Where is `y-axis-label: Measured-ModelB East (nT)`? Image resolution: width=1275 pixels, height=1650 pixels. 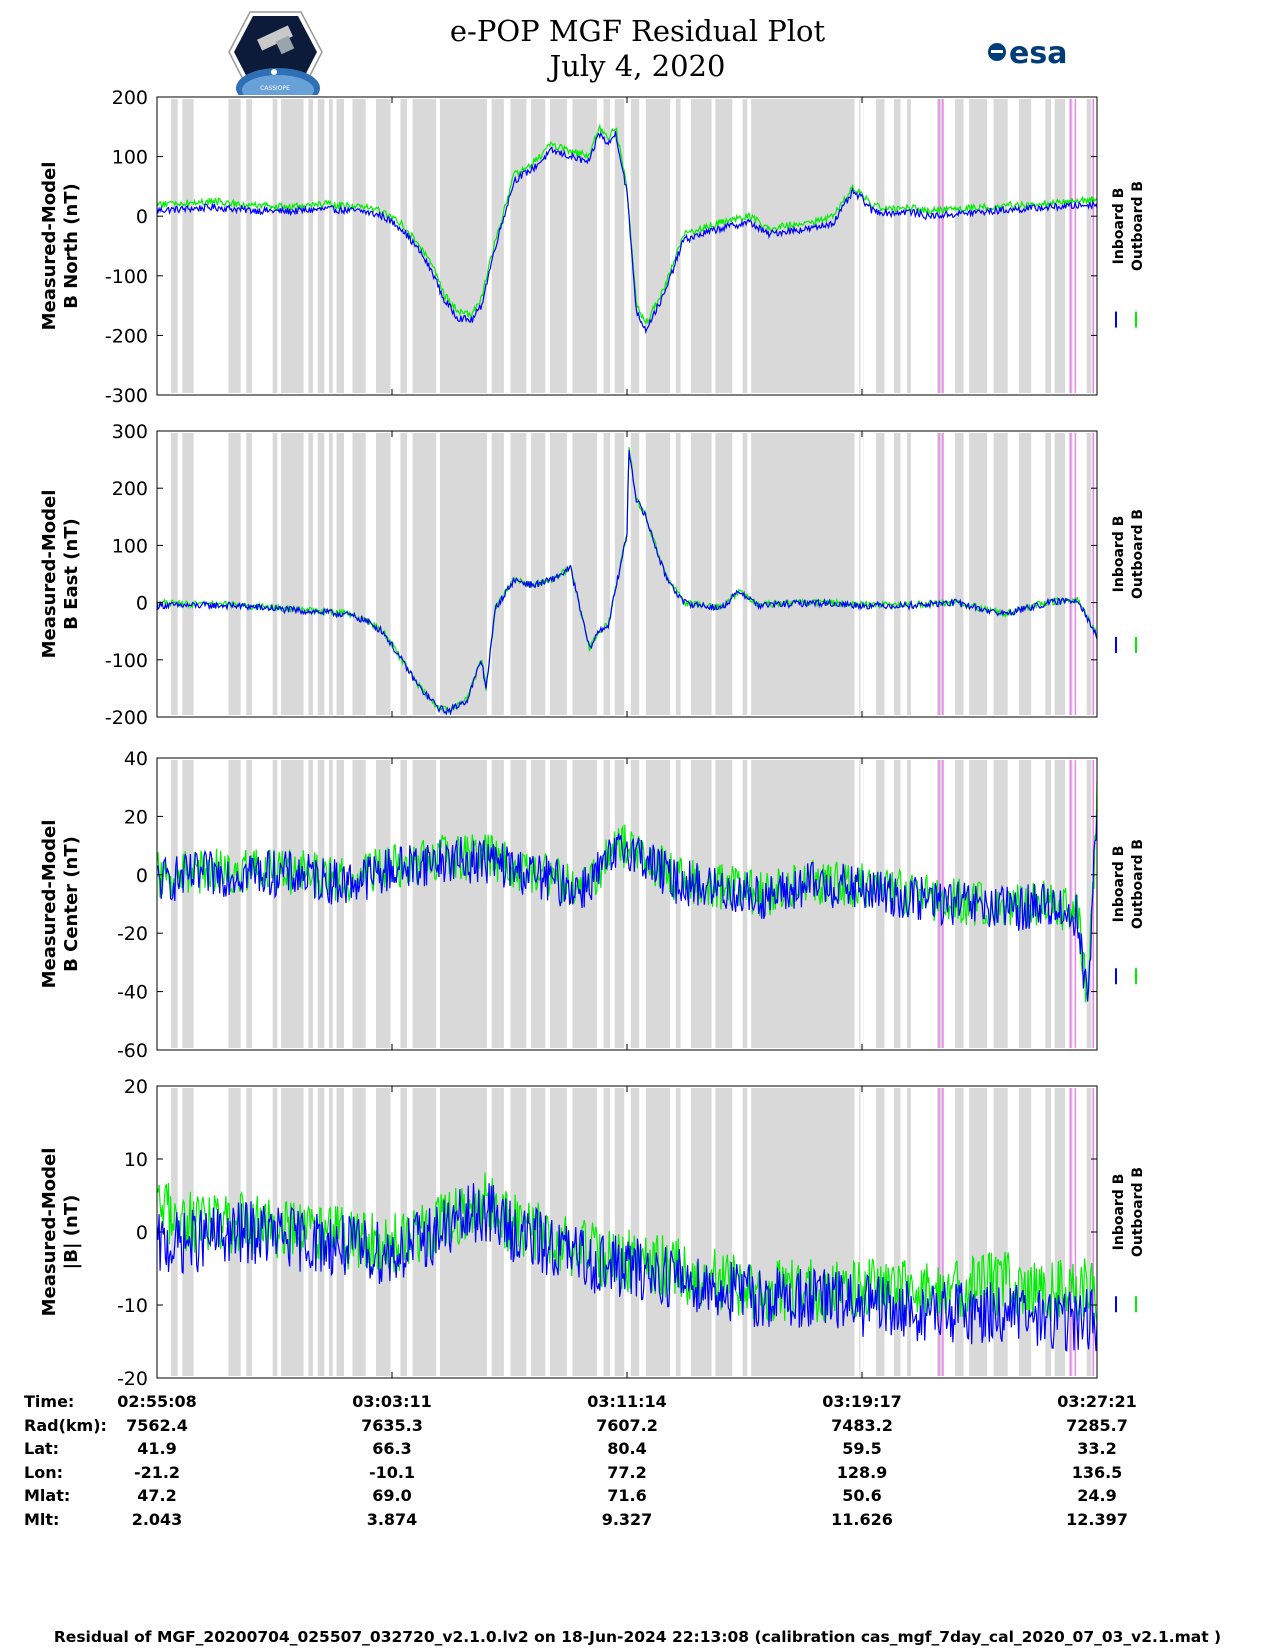
y-axis-label: Measured-ModelB East (nT) is located at coordinates (60, 574).